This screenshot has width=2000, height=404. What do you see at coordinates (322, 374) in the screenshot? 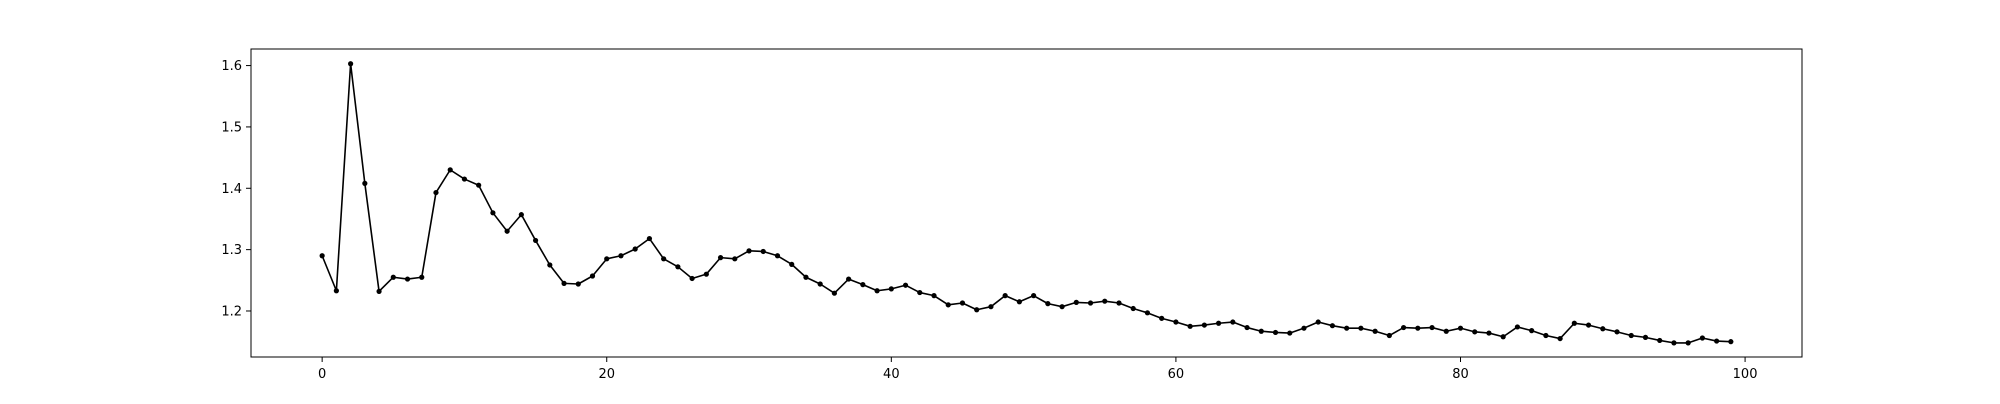
I see `x-tick-label: 0` at bounding box center [322, 374].